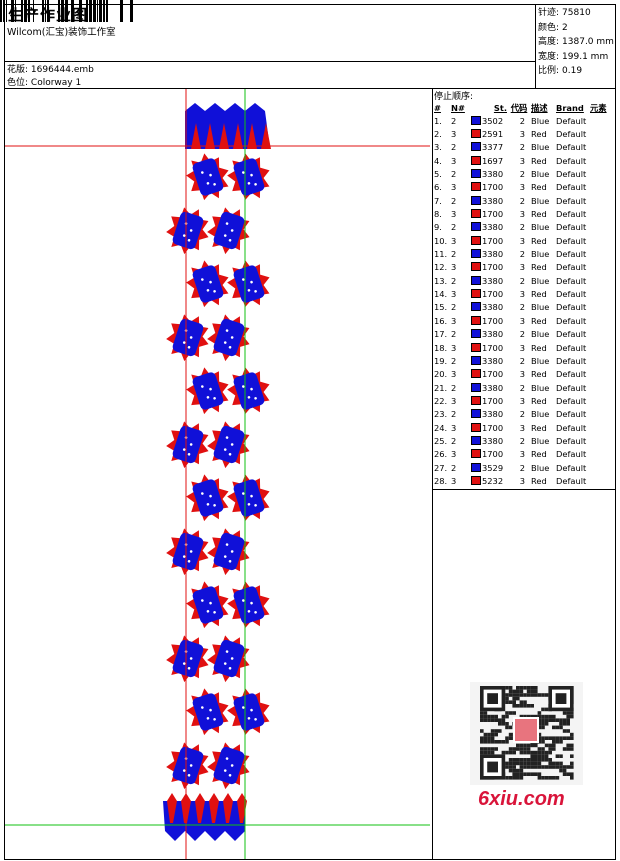 This screenshot has height=861, width=620. What do you see at coordinates (549, 27) in the screenshot?
I see `stat-label: 颜色:` at bounding box center [549, 27].